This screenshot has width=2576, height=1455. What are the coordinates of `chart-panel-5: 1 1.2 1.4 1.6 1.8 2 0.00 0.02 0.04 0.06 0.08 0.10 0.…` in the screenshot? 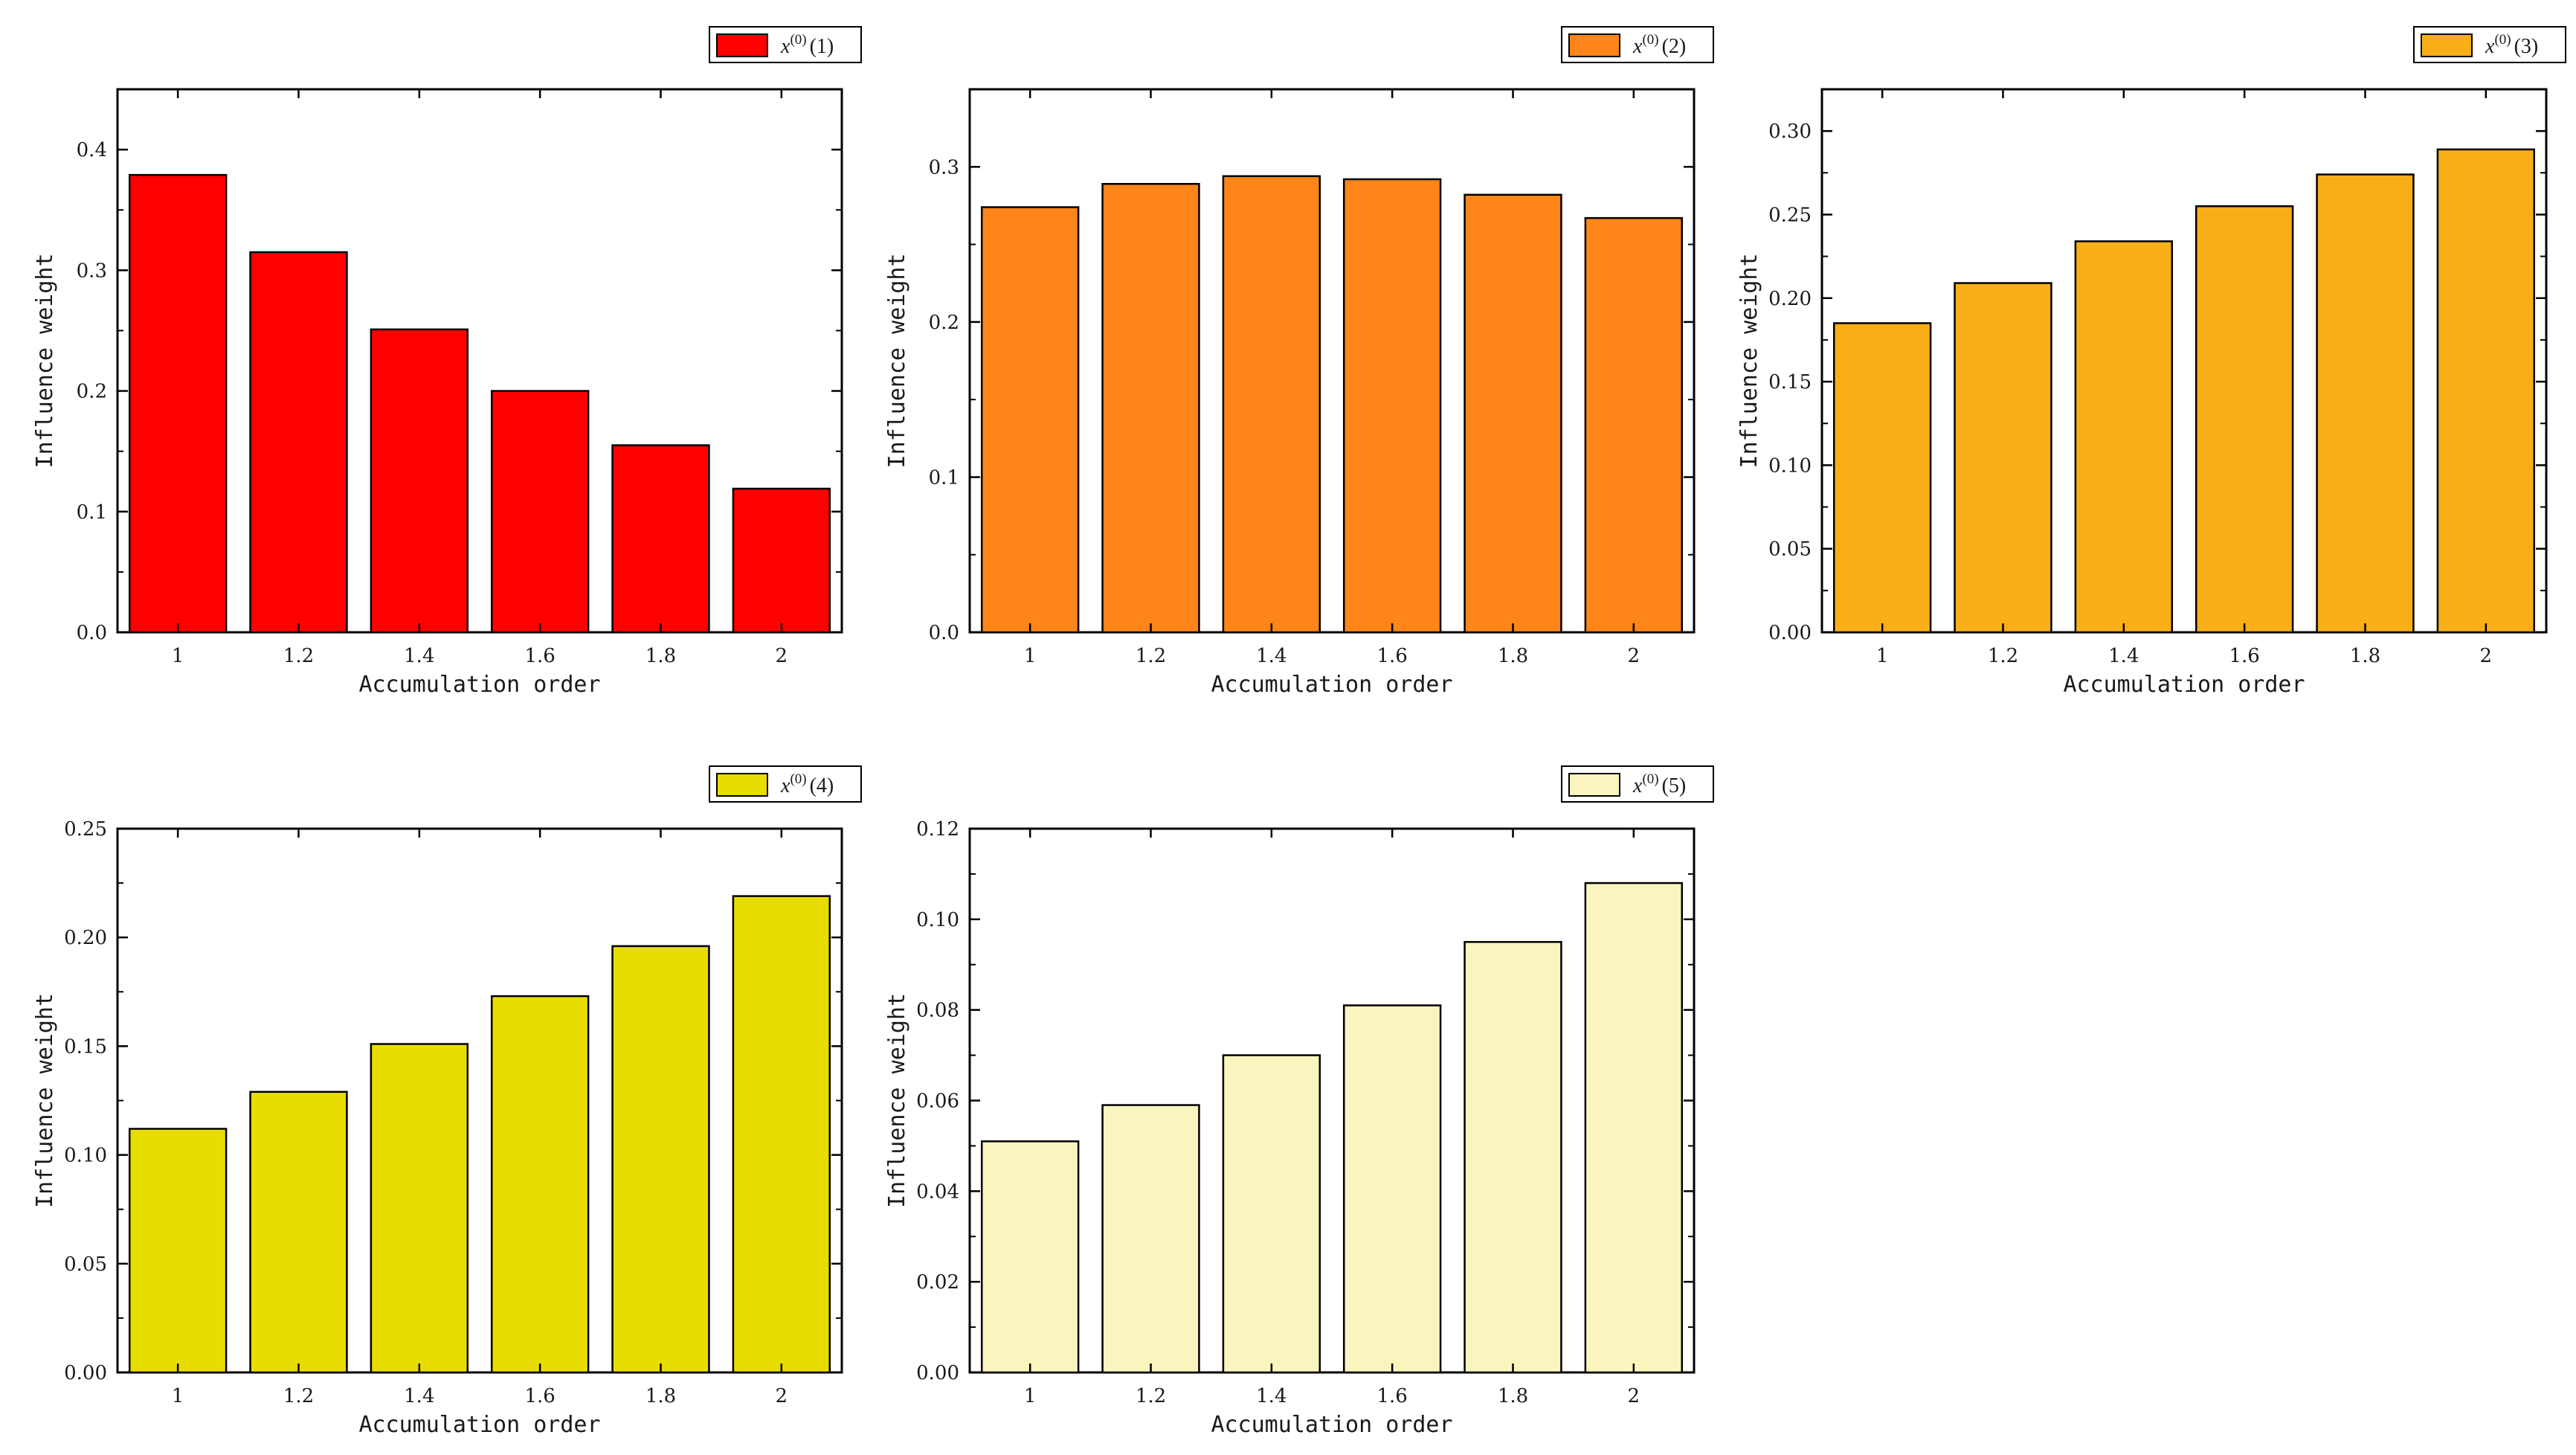 It's located at (1299, 1102).